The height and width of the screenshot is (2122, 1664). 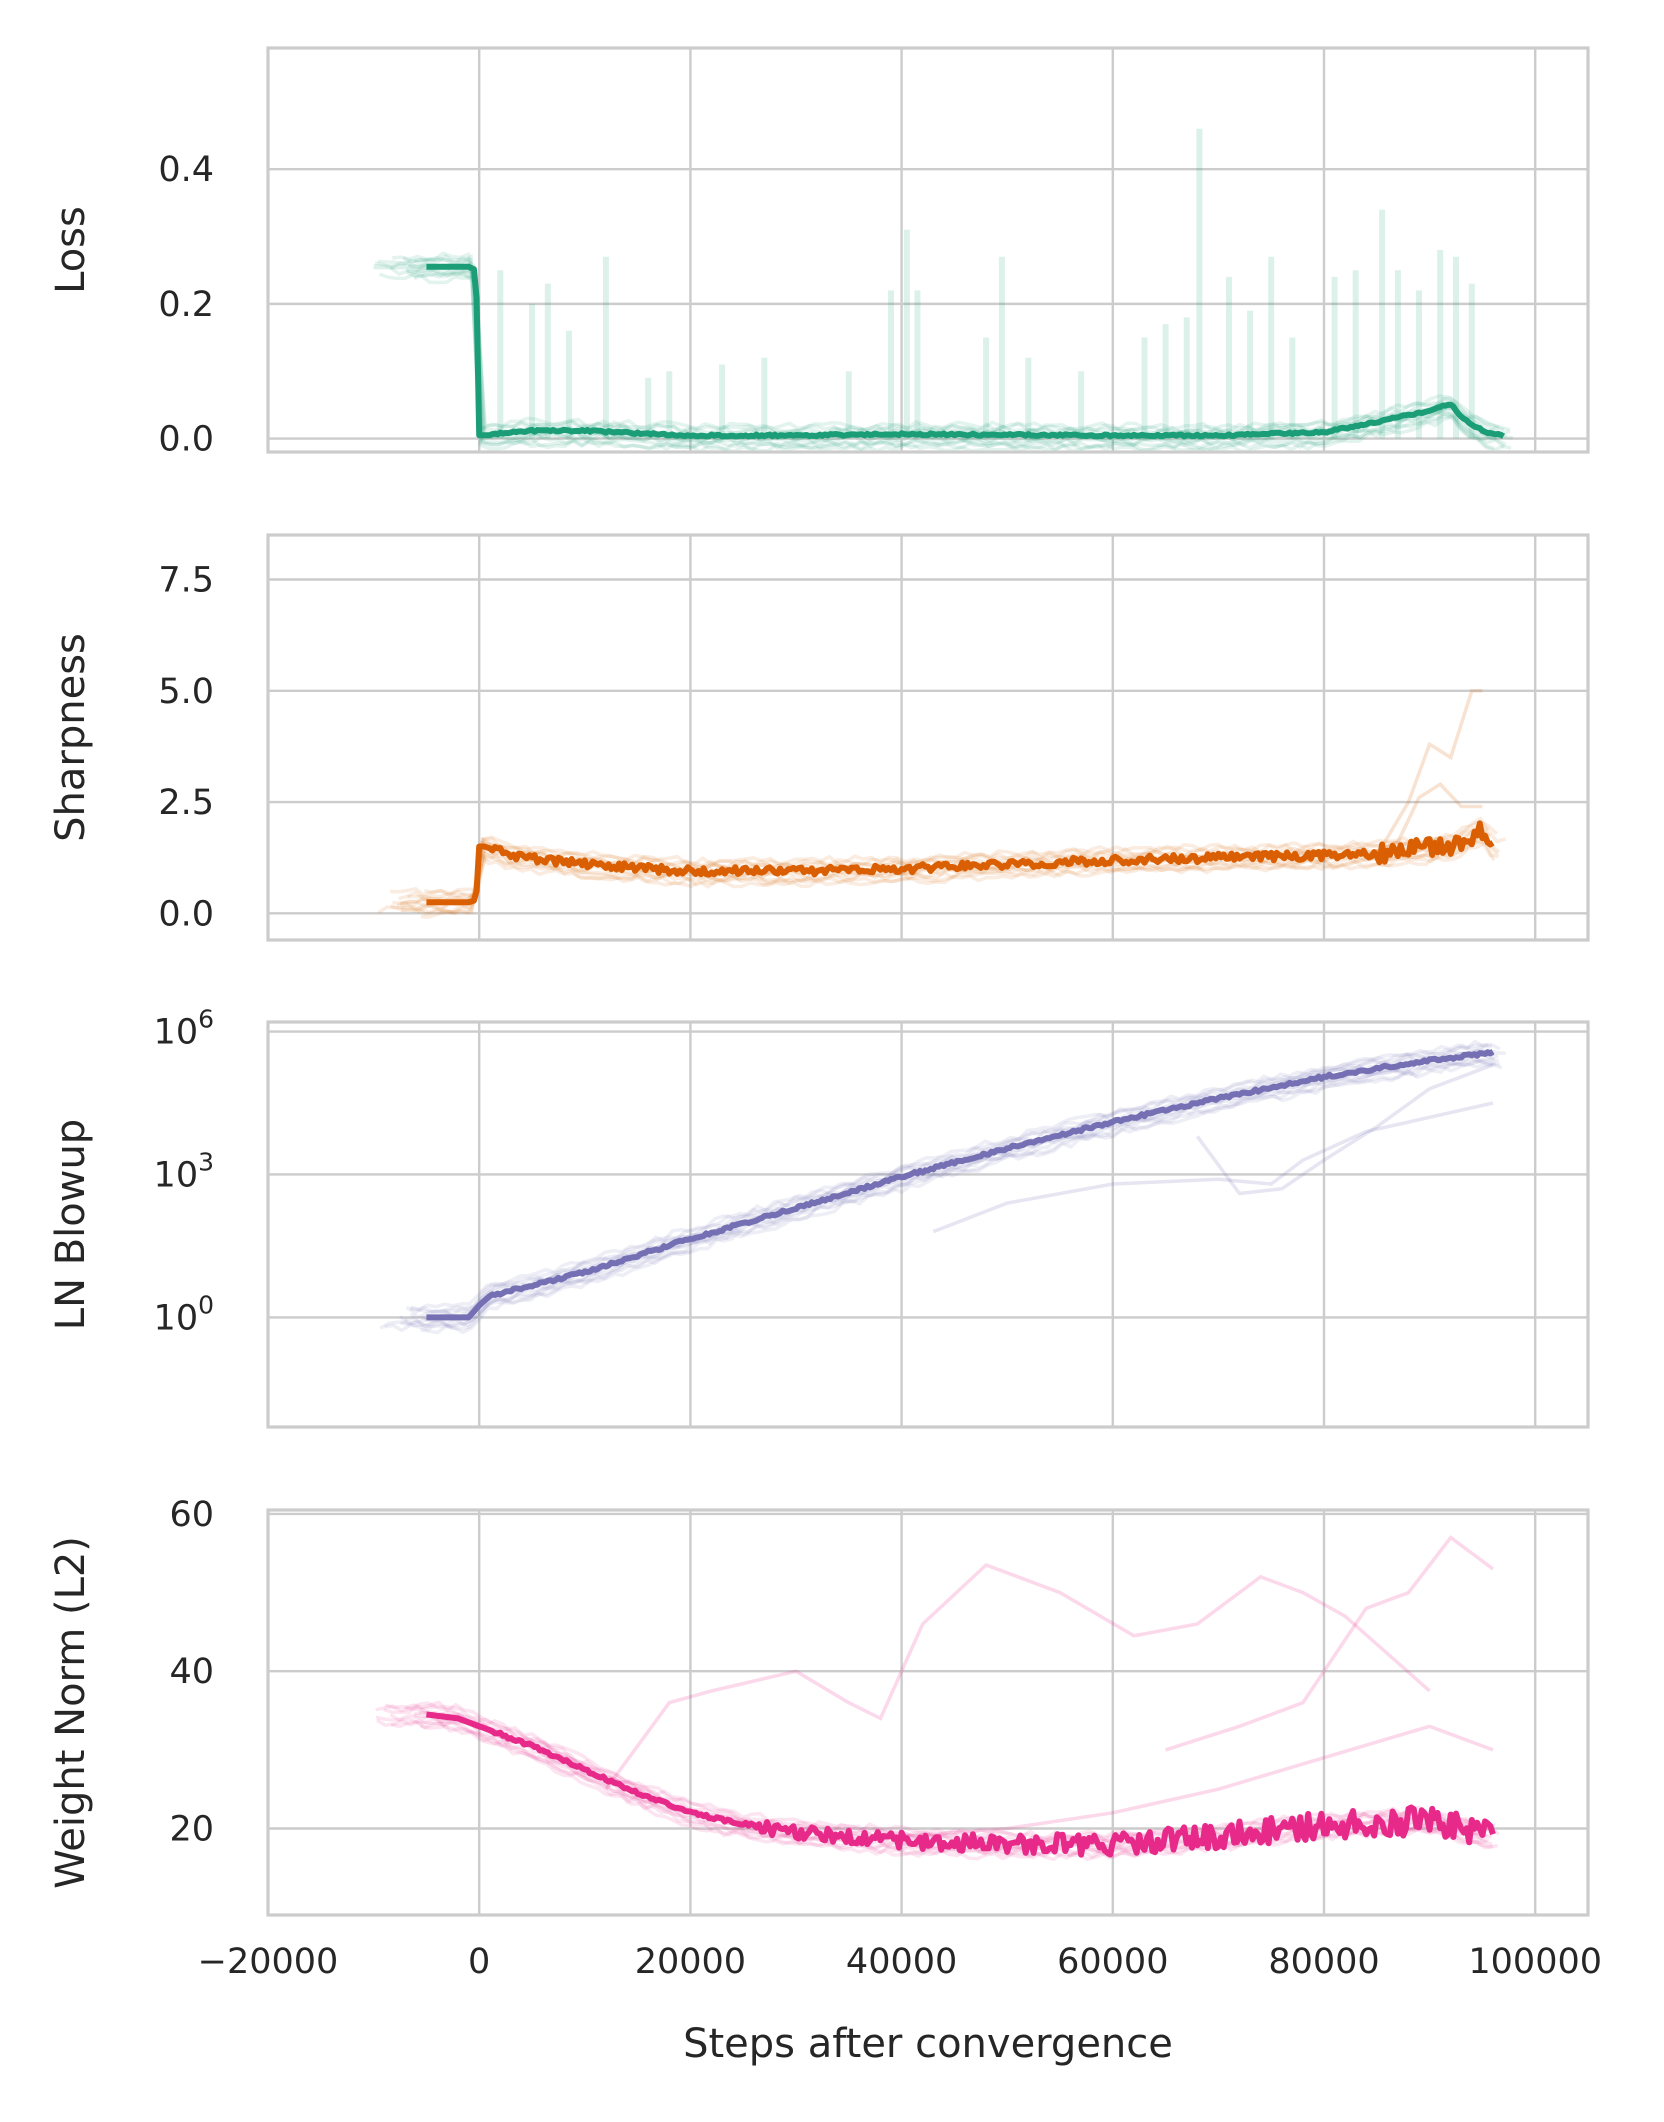 What do you see at coordinates (1112, 1962) in the screenshot?
I see `x-tick-label: 60000` at bounding box center [1112, 1962].